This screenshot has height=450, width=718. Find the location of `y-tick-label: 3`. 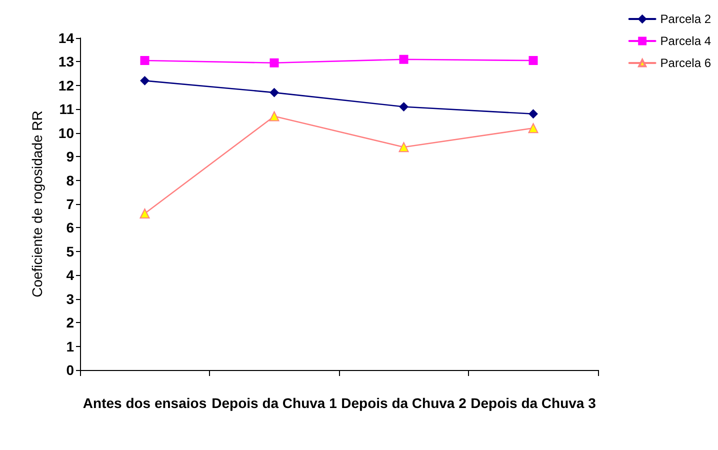

y-tick-label: 3 is located at coordinates (70, 298).